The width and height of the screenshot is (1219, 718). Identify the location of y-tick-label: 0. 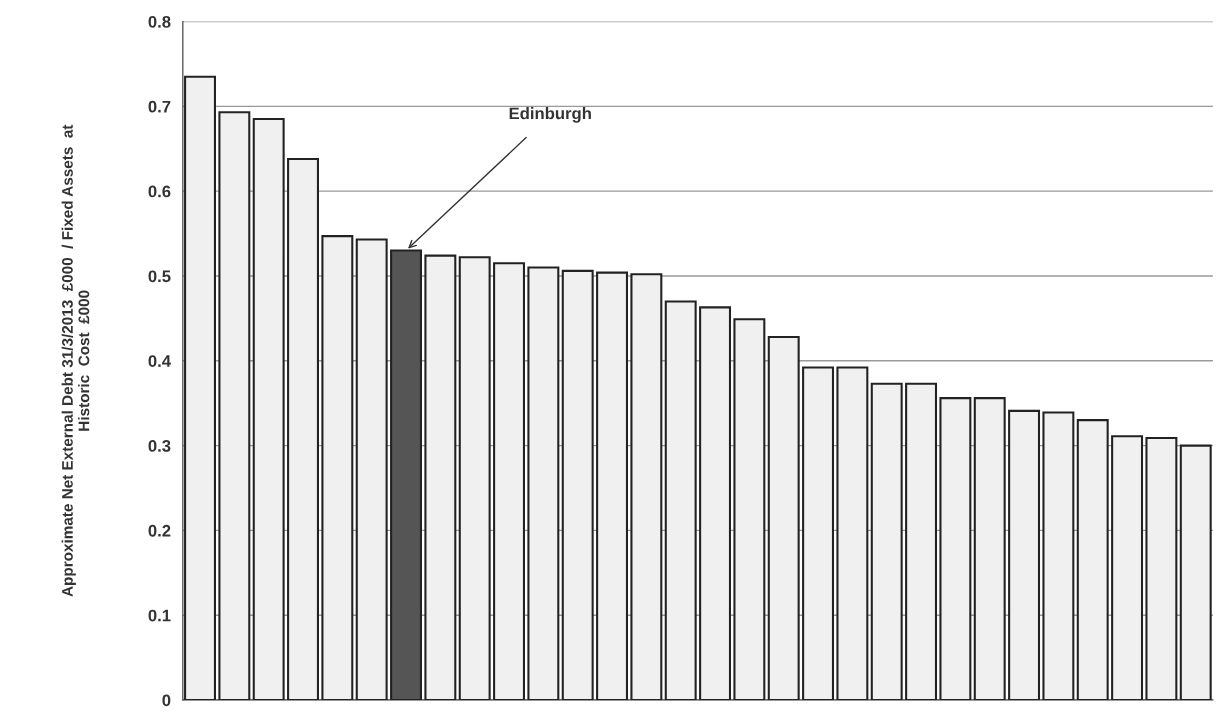
(166, 700).